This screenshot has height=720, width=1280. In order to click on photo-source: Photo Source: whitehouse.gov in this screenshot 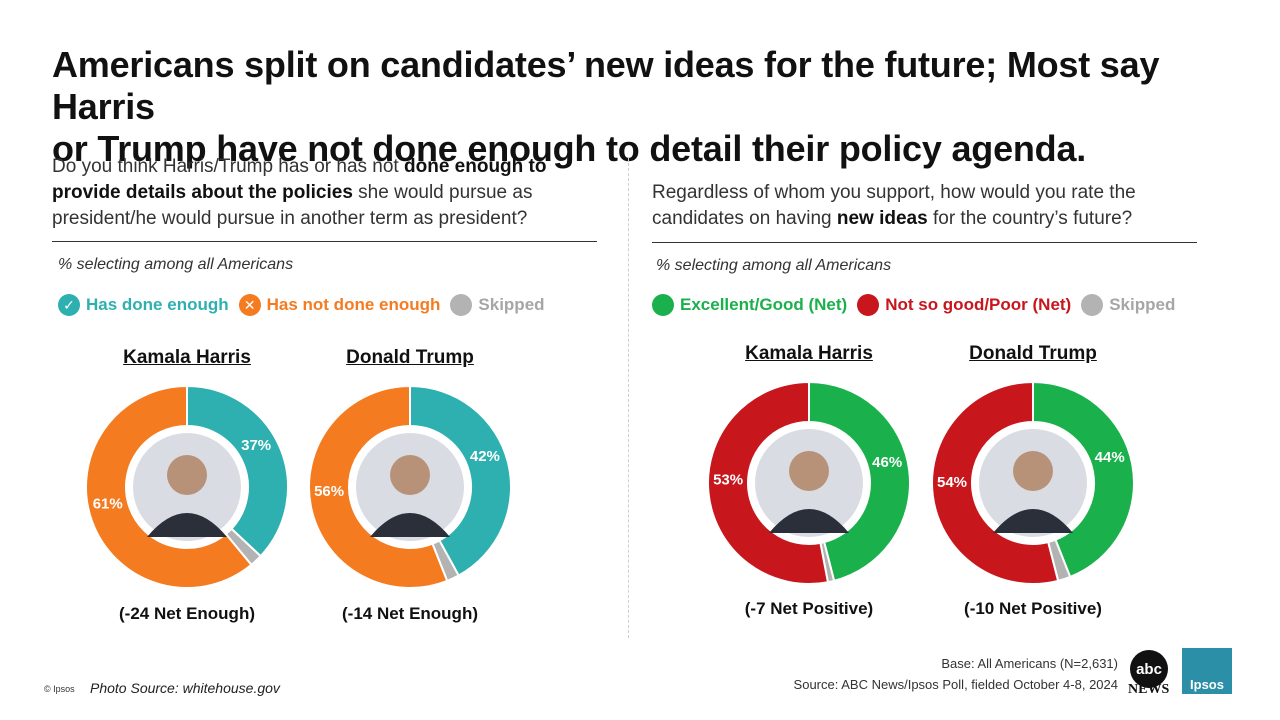, I will do `click(185, 688)`.